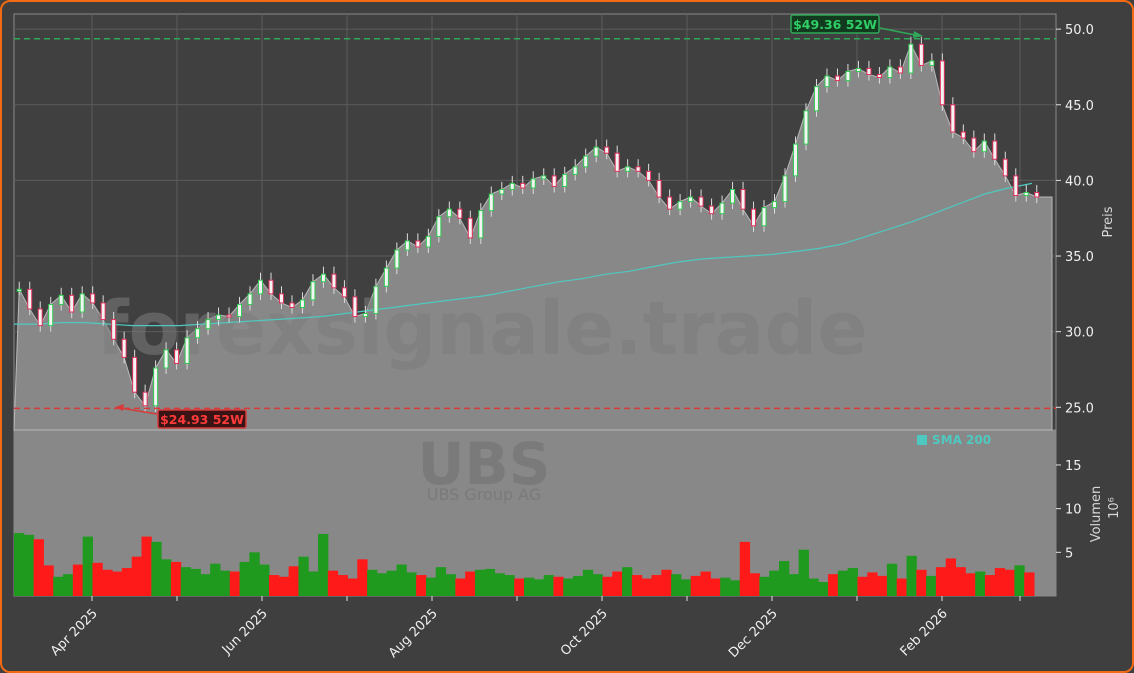  What do you see at coordinates (1073, 466) in the screenshot?
I see `volume-tick-label: 15` at bounding box center [1073, 466].